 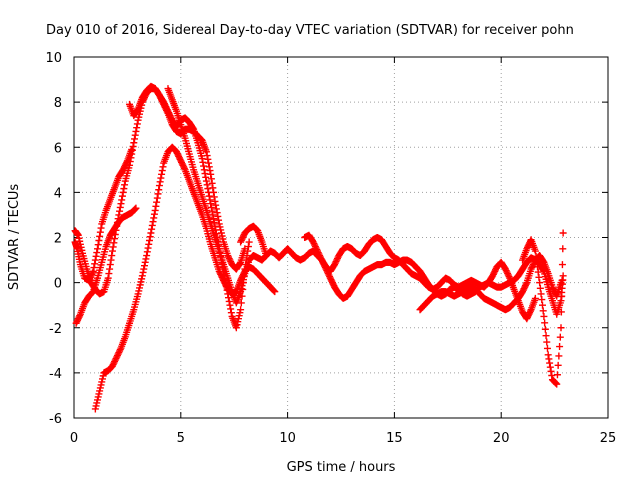 I want to click on y-tick-label: 2, so click(x=58, y=239).